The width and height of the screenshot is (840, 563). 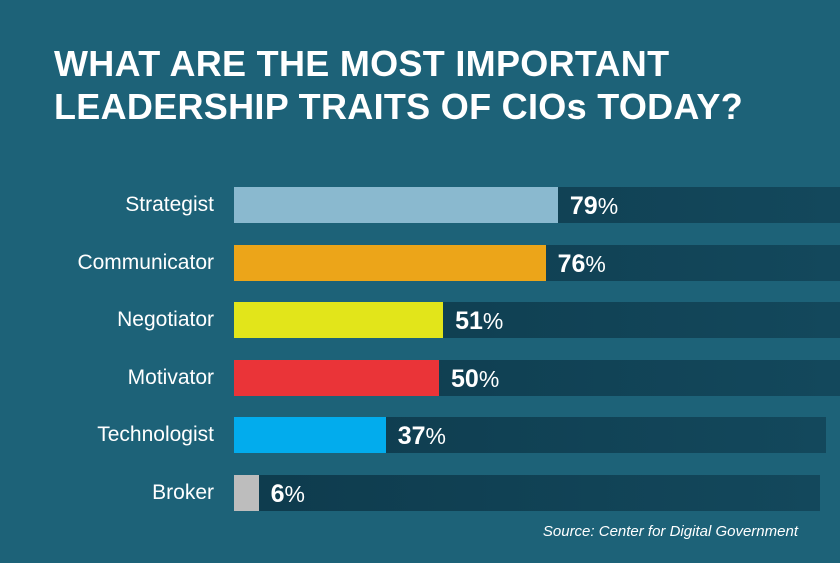 I want to click on category-label: Technologist, so click(x=155, y=434).